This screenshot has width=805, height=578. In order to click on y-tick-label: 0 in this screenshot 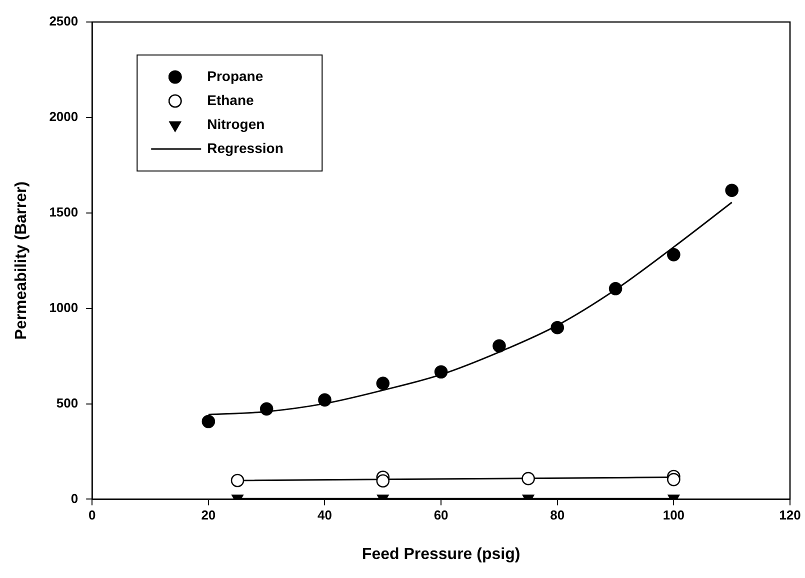, I will do `click(74, 498)`.